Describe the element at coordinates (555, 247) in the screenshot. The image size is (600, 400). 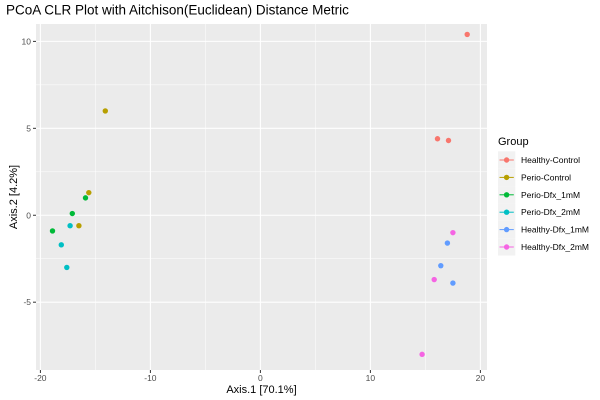
I see `legend-label-healthy-dfx-2mm: Healthy-Dfx_2mM` at that location.